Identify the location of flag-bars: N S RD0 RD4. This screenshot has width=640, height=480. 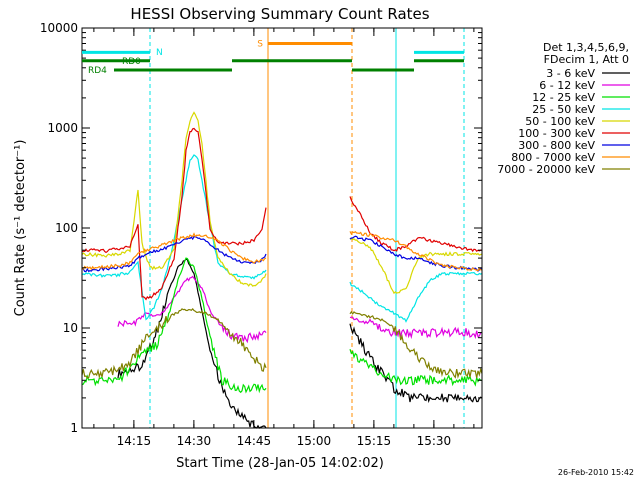
(273, 57).